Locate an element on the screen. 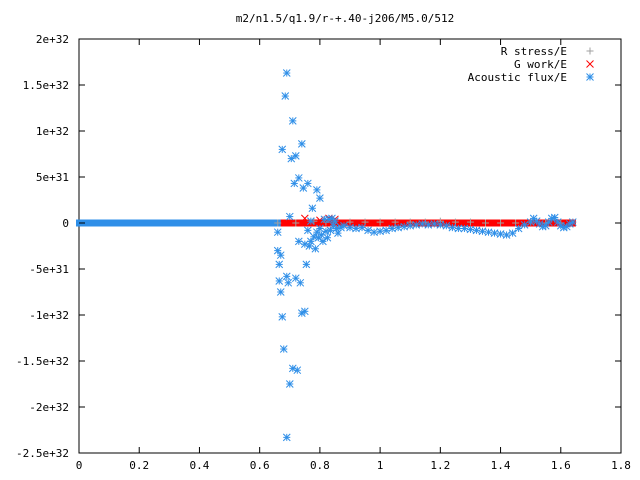 The width and height of the screenshot is (640, 480). x-tick-label: 0.2 is located at coordinates (139, 465).